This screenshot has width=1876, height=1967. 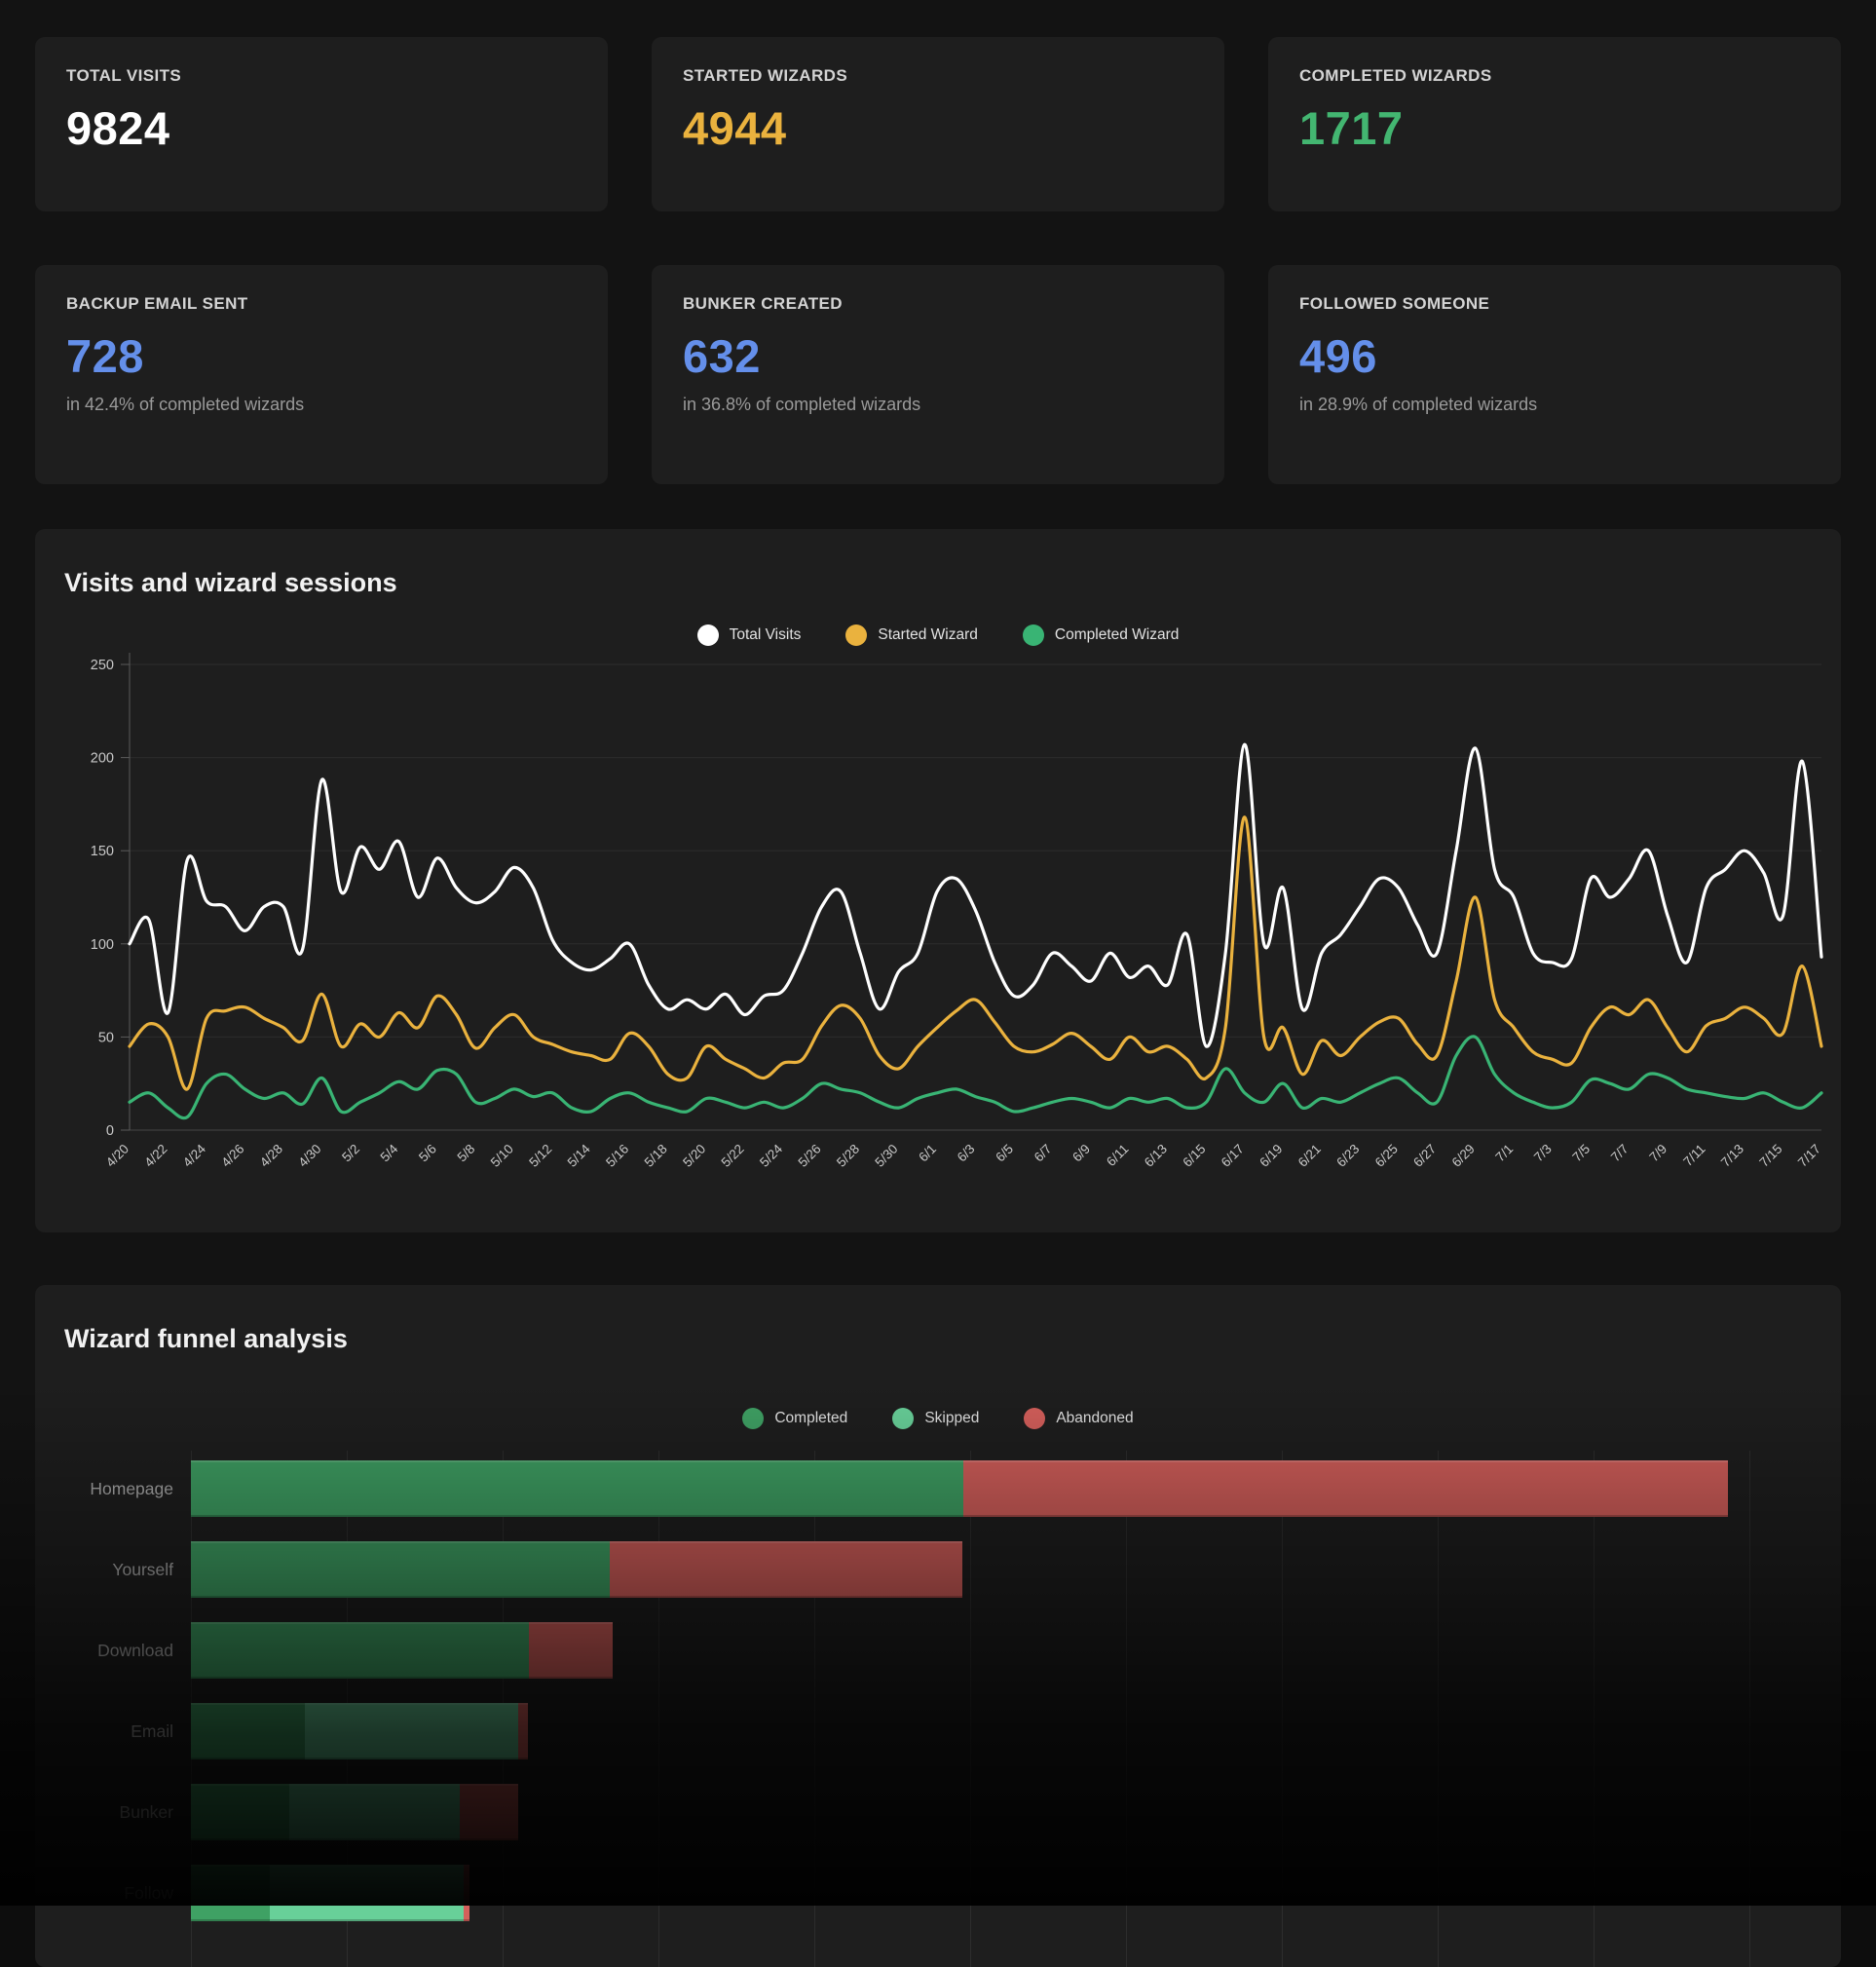 What do you see at coordinates (810, 1156) in the screenshot?
I see `svg-text: 5/26` at bounding box center [810, 1156].